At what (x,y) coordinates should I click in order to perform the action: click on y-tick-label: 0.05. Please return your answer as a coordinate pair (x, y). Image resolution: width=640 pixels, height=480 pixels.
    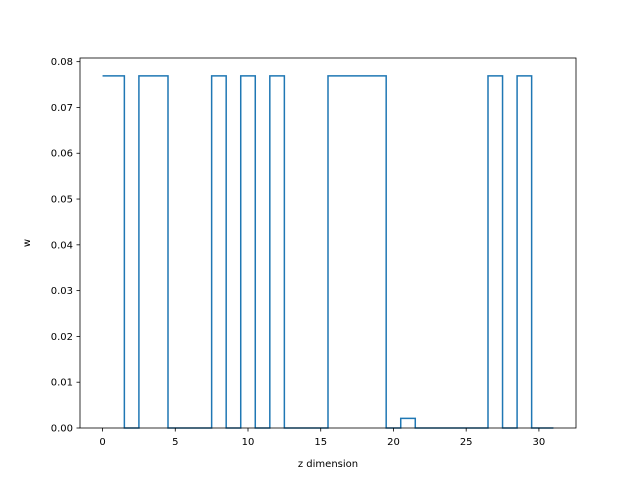
    Looking at the image, I should click on (62, 200).